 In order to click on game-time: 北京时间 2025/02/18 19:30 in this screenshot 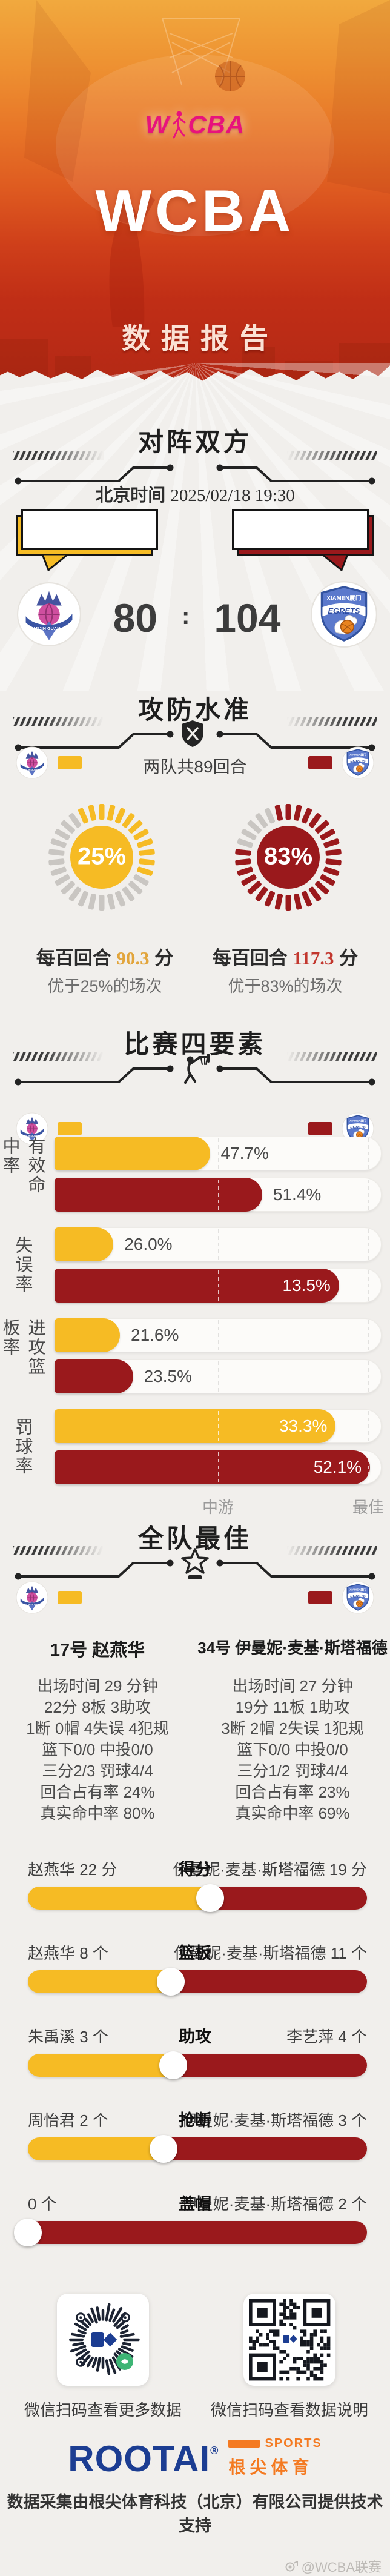, I will do `click(195, 494)`.